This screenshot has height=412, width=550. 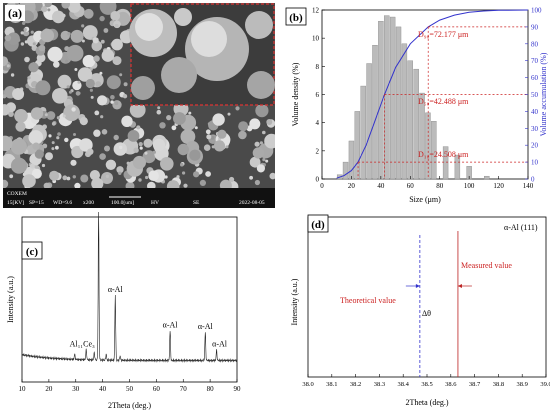 I want to click on measured-arrow-head, so click(x=459, y=286).